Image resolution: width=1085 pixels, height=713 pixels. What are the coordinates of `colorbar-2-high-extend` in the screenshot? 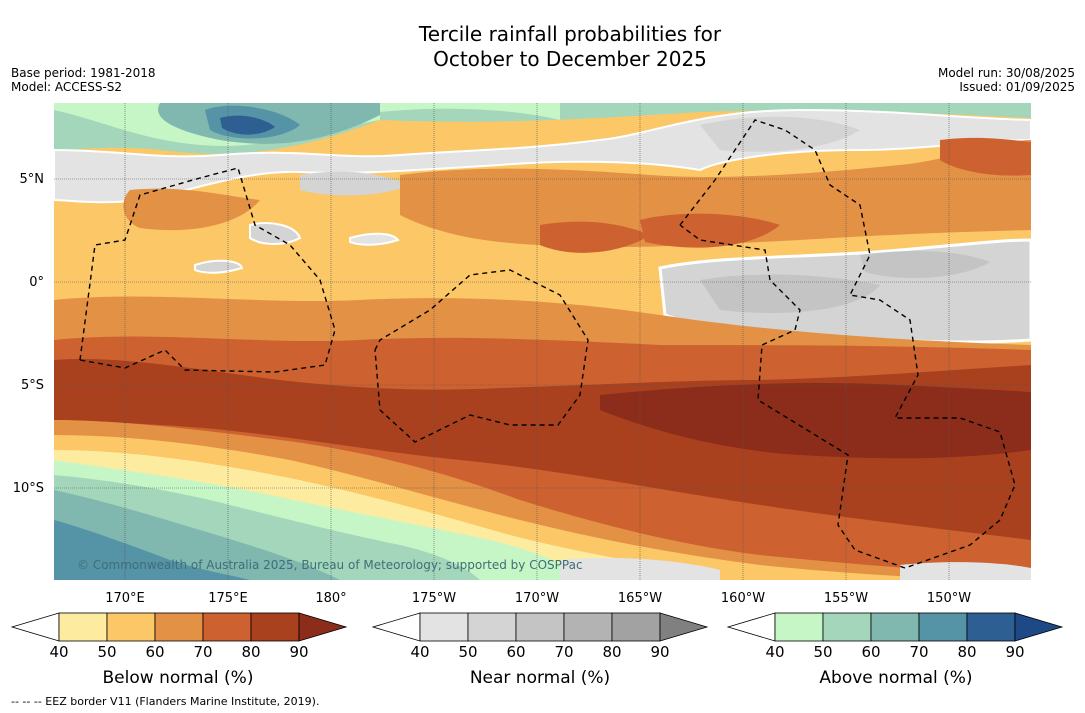 It's located at (1039, 627).